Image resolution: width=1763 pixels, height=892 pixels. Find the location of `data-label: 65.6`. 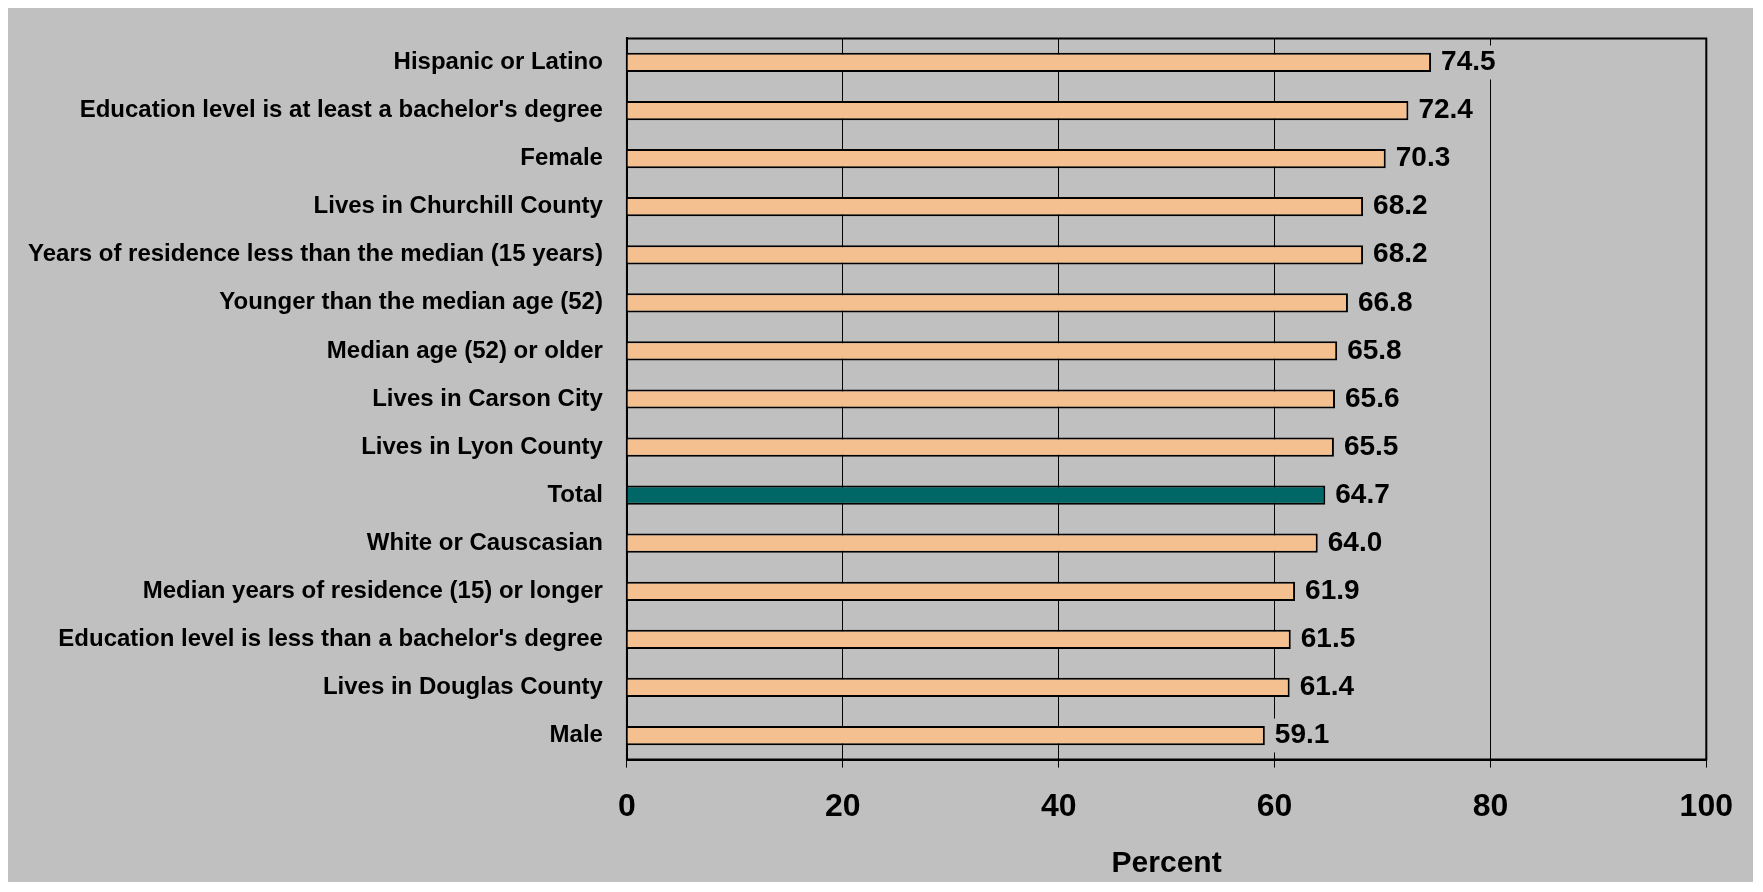

data-label: 65.6 is located at coordinates (1372, 397).